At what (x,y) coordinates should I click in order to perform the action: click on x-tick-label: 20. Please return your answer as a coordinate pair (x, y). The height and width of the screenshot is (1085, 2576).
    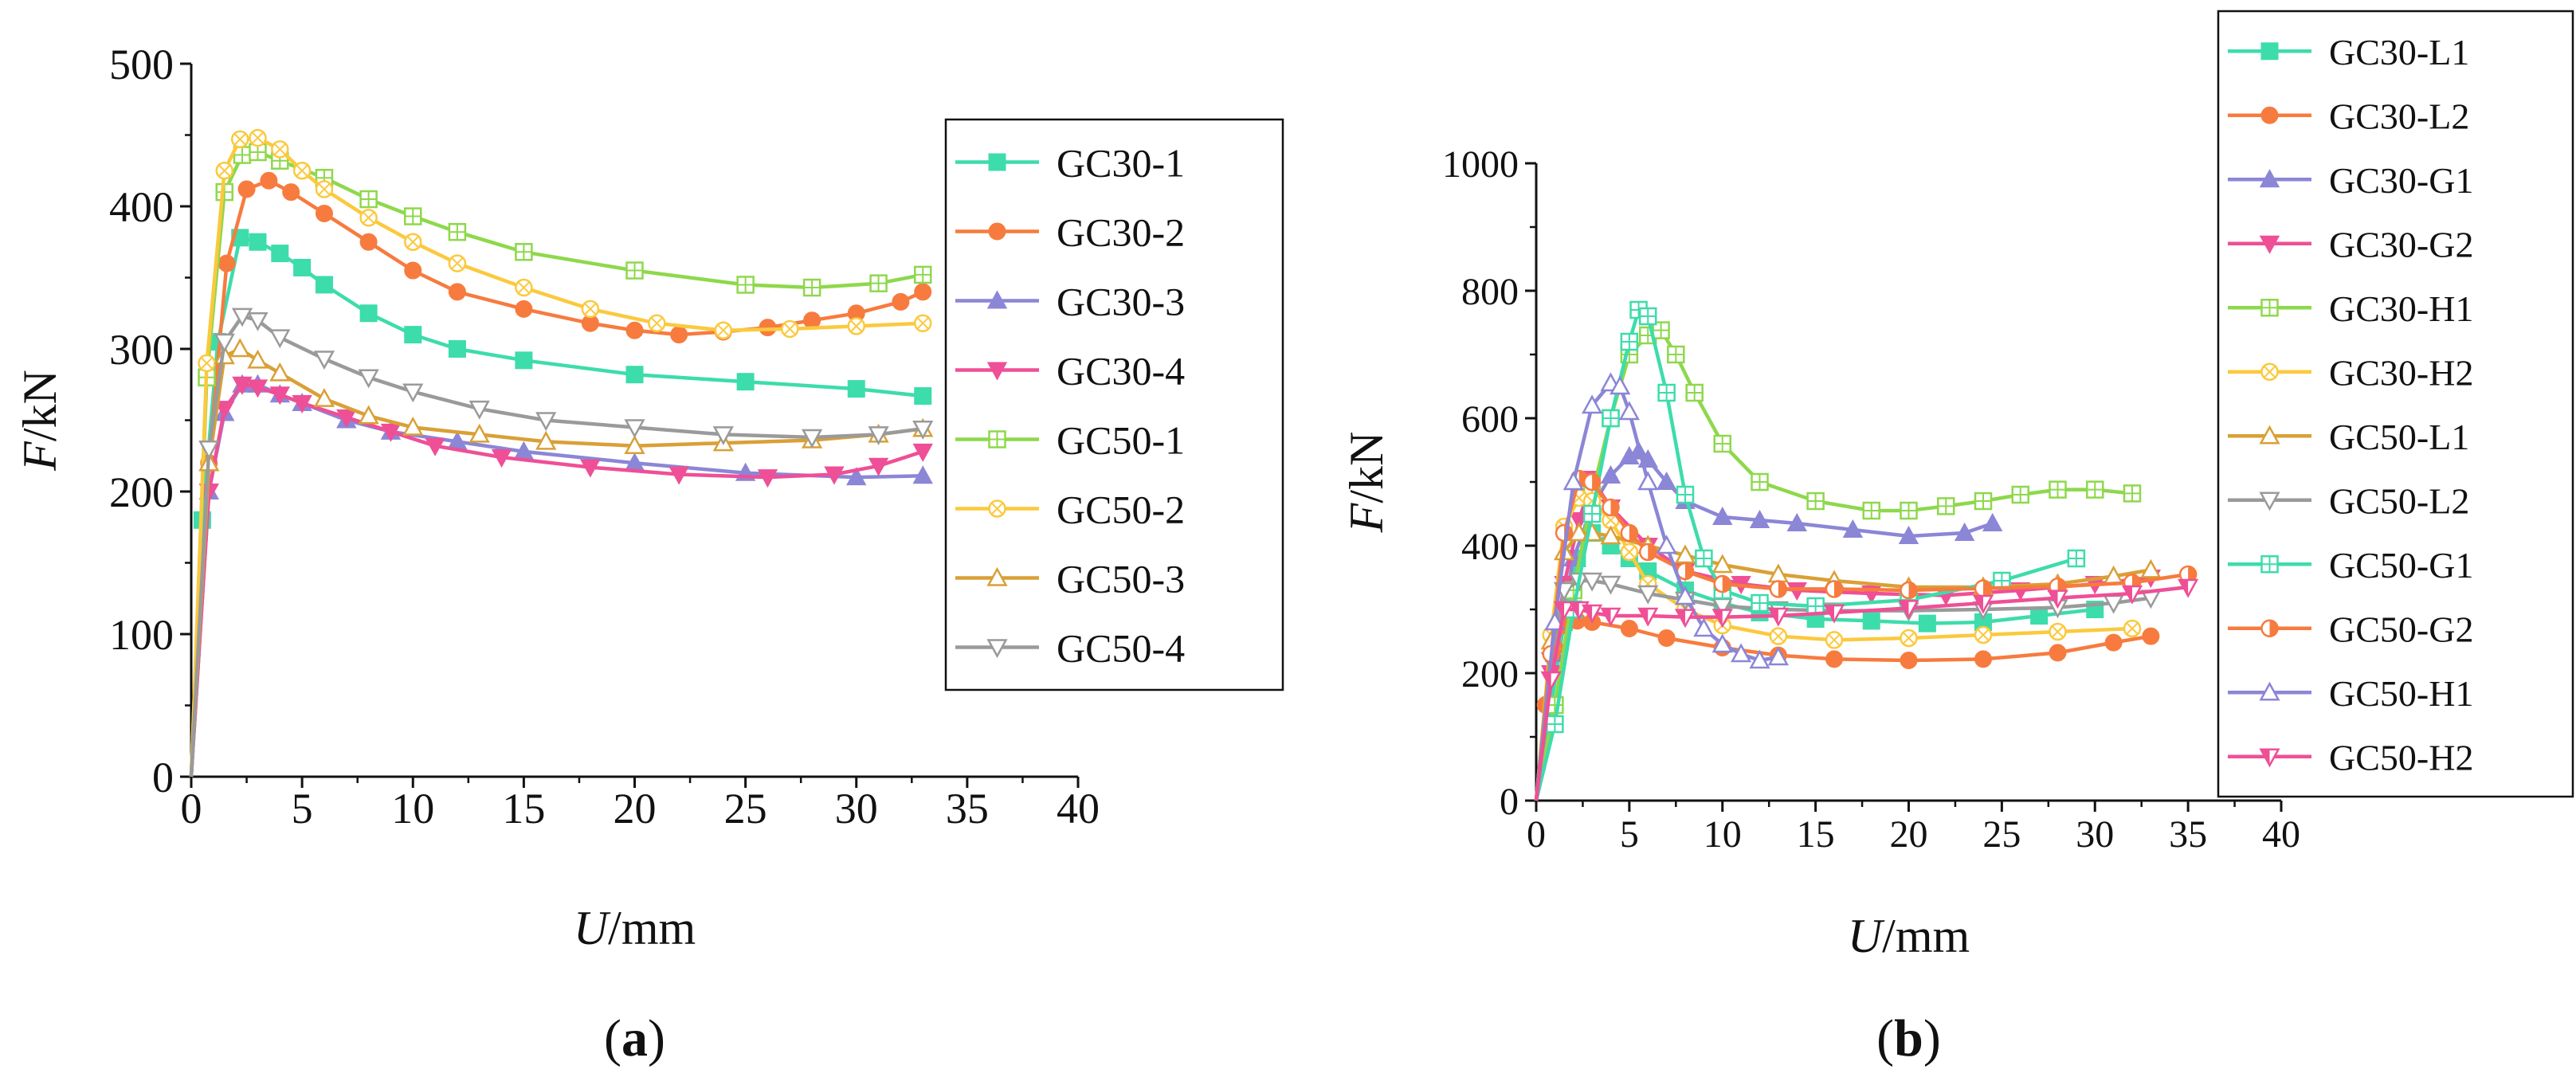
    Looking at the image, I should click on (635, 808).